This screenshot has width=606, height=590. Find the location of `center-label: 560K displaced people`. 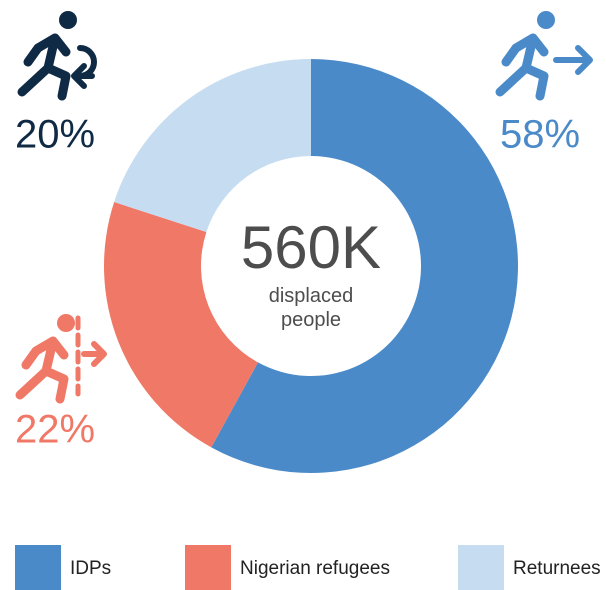

center-label: 560K displaced people is located at coordinates (311, 274).